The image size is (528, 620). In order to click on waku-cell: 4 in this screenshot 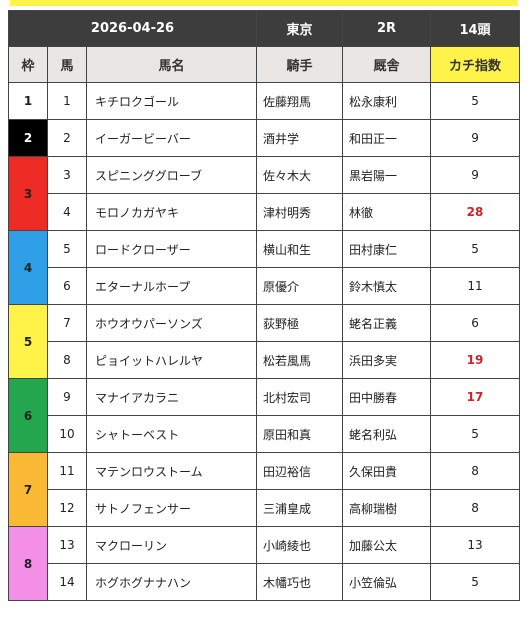, I will do `click(28, 267)`.